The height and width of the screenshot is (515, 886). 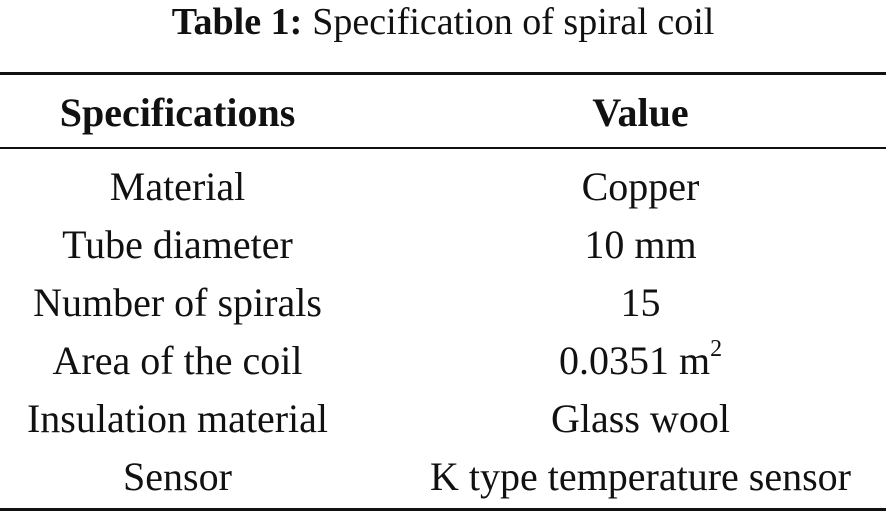 What do you see at coordinates (177, 186) in the screenshot?
I see `spec-cell: Material` at bounding box center [177, 186].